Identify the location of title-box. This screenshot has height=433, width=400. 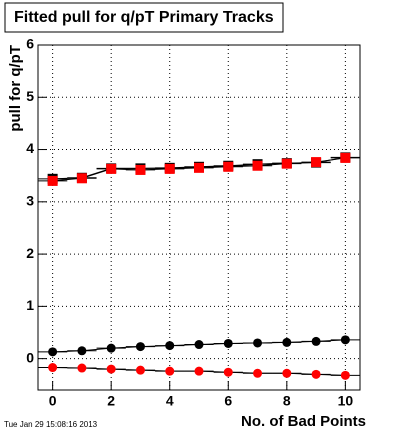
(144, 17).